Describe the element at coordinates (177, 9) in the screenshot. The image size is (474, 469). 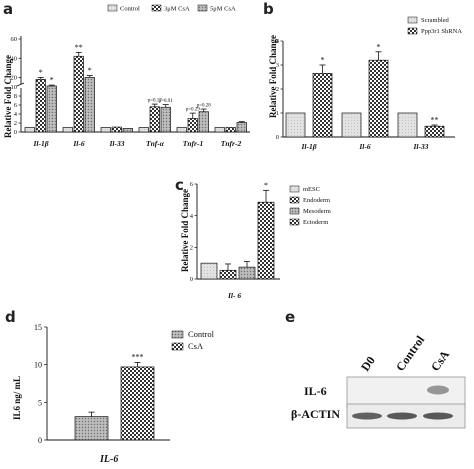
I see `panel-a-legend-label: 3μM CsA` at that location.